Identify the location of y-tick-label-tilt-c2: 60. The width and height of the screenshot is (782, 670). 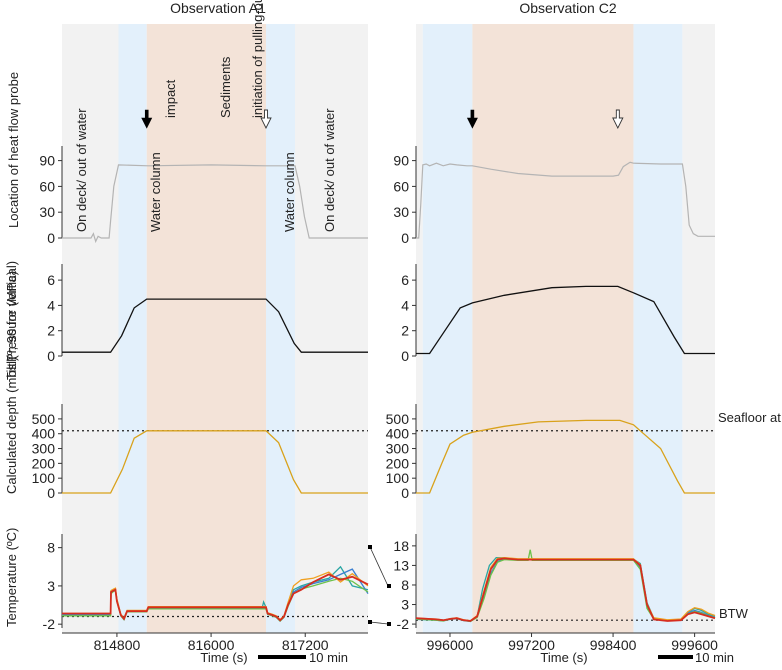
(401, 186).